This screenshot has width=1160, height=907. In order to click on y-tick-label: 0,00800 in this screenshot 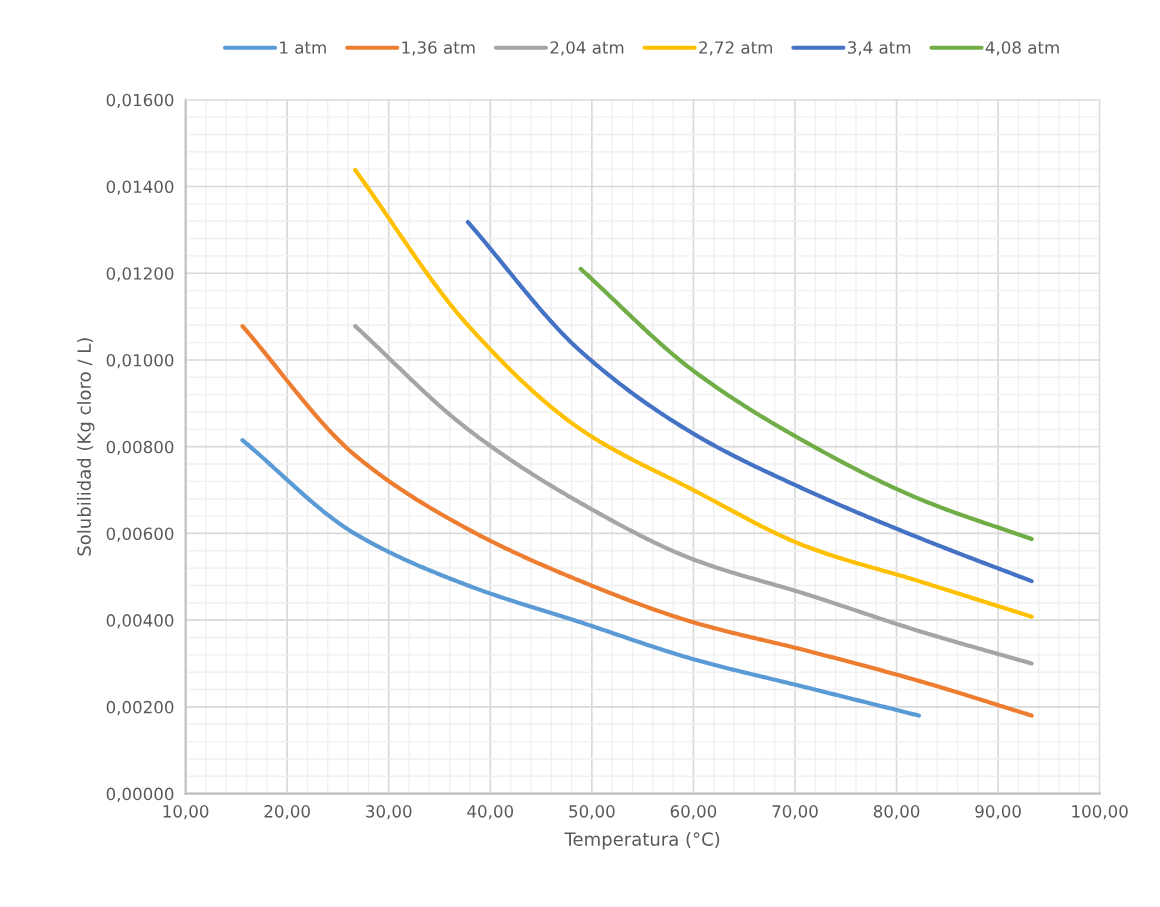, I will do `click(140, 447)`.